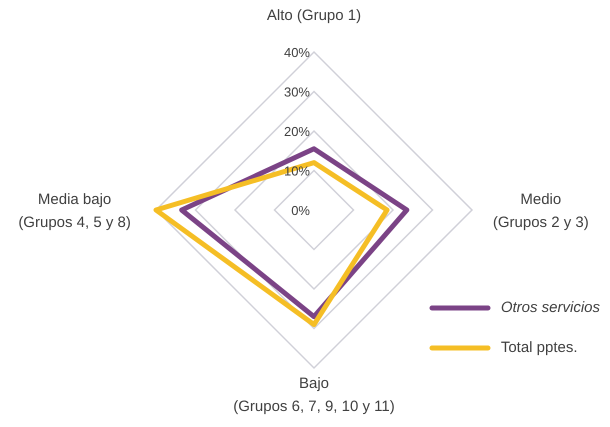  Describe the element at coordinates (297, 131) in the screenshot. I see `y-tick-label: 20%` at that location.